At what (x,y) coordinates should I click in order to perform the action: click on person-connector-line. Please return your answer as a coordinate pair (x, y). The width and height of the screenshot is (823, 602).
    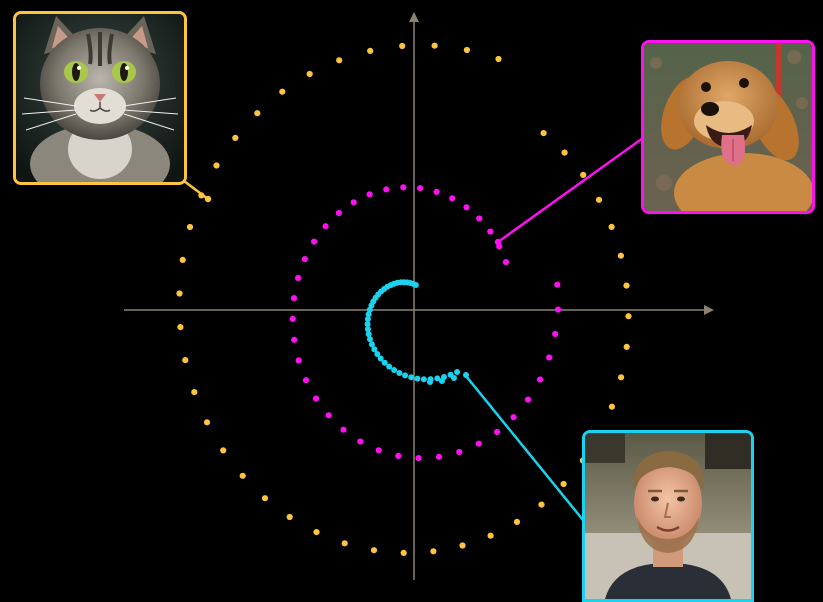
    Looking at the image, I should click on (524, 448).